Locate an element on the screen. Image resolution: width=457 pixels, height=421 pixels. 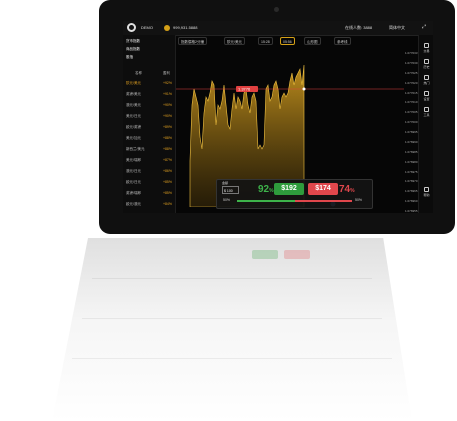
asset-row-payout: +87% is located at coordinates (167, 160).